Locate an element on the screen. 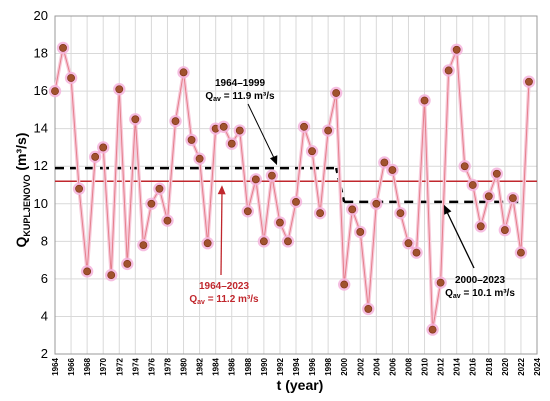 The height and width of the screenshot is (401, 550). x-tick-label: 1964 is located at coordinates (55, 366).